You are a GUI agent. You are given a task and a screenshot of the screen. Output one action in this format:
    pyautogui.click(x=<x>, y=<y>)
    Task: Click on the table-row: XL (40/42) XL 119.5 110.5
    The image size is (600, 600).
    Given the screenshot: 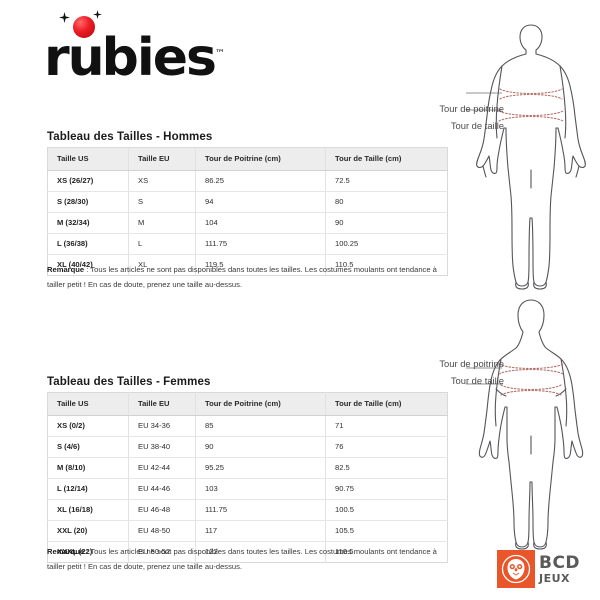 What is the action you would take?
    pyautogui.click(x=247, y=265)
    